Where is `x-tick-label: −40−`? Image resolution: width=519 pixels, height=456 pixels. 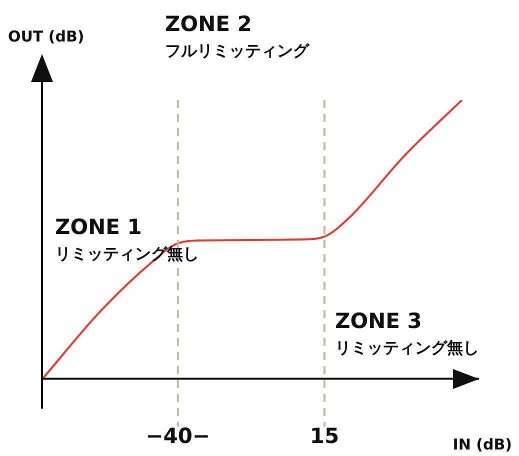
x-tick-label: −40− is located at coordinates (178, 436).